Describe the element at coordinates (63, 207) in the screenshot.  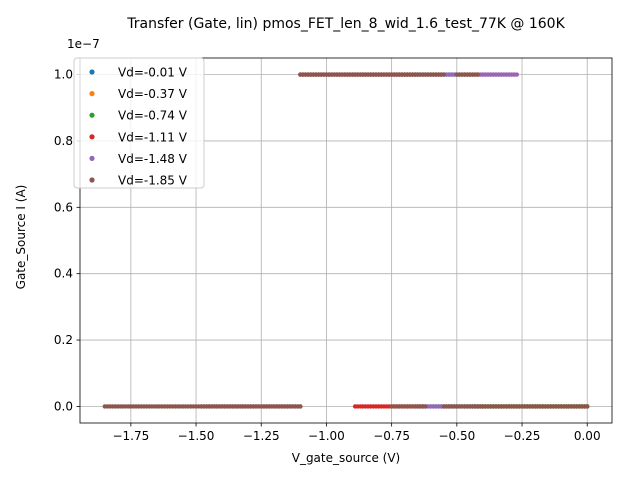
I see `y-tick-label: 0.6` at that location.